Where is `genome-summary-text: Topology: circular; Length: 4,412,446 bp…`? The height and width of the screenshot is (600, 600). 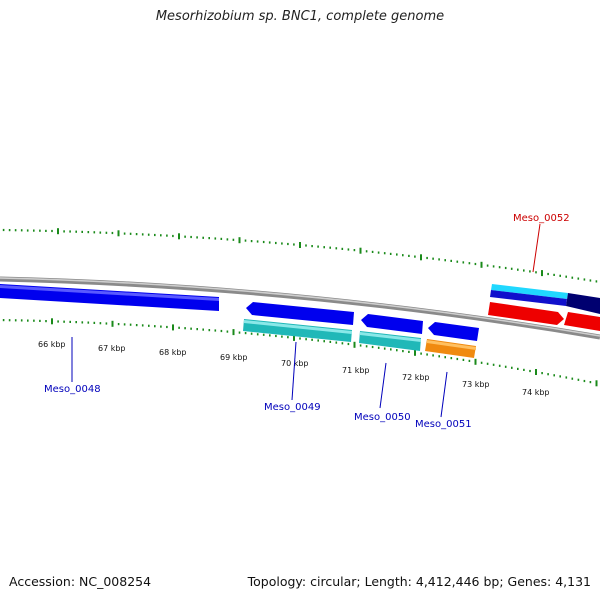
genome-summary-text: Topology: circular; Length: 4,412,446 bp… is located at coordinates (419, 581).